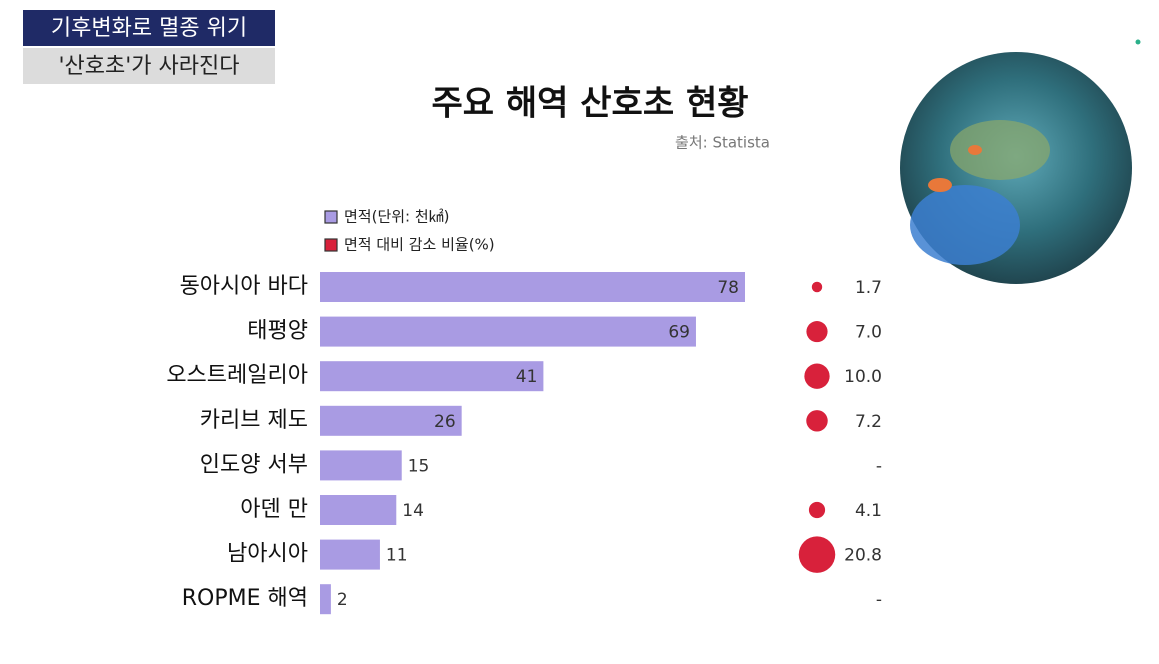 This screenshot has height=664, width=1159. I want to click on bar-value-label: 14, so click(413, 511).